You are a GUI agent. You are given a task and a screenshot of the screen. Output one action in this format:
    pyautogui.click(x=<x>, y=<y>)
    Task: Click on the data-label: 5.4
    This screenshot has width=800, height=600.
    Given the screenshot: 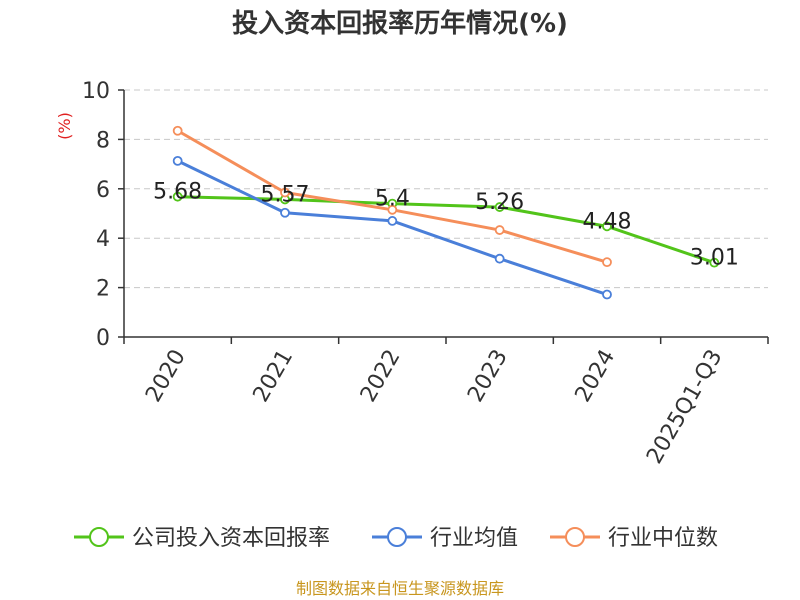 What is the action you would take?
    pyautogui.click(x=392, y=199)
    